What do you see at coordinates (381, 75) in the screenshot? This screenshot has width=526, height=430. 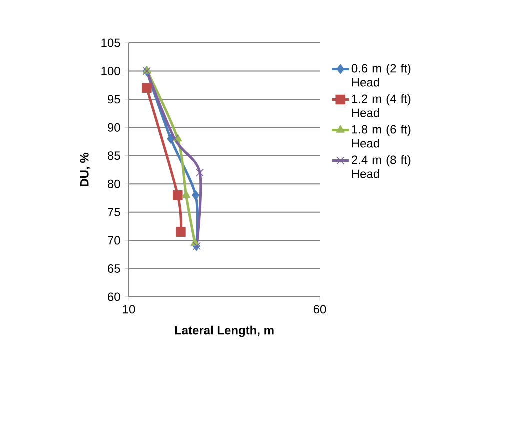 I see `legend-label: 0.6 m (2 ft) Head` at bounding box center [381, 75].